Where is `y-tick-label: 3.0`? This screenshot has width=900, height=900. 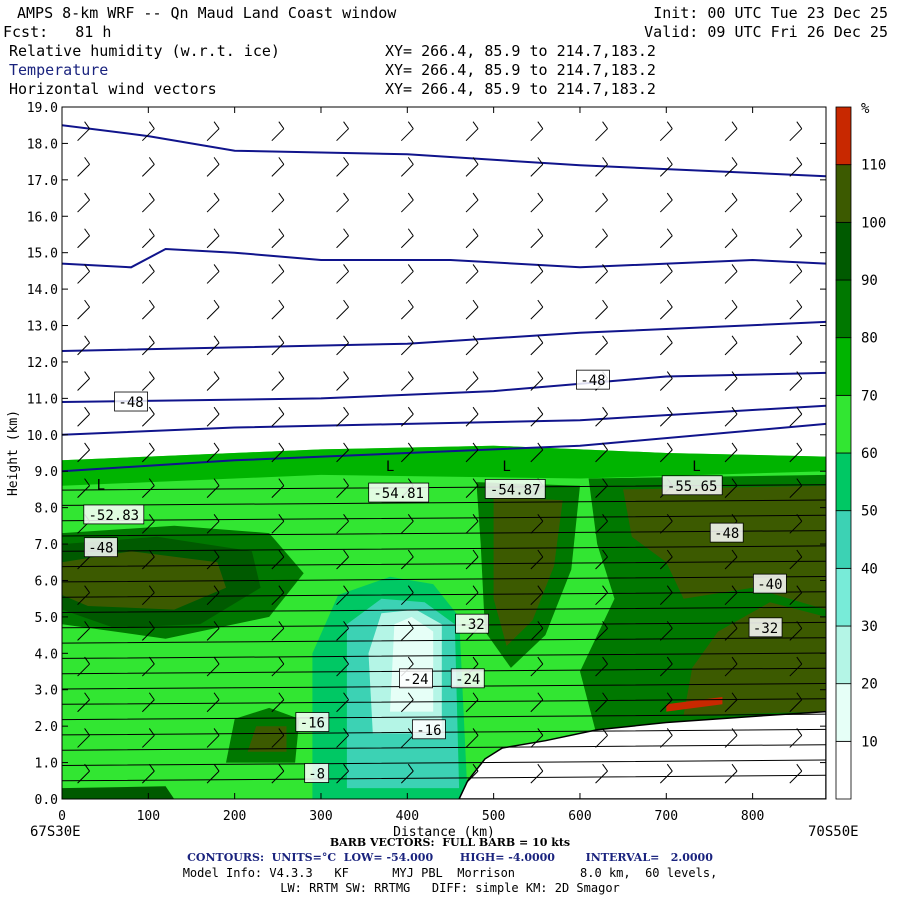 y-tick-label: 3.0 is located at coordinates (46, 691).